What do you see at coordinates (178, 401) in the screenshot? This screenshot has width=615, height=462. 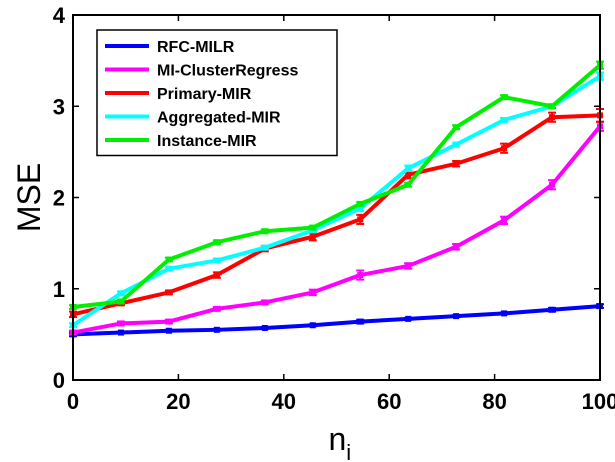 I see `x-tick-label: 20` at bounding box center [178, 401].